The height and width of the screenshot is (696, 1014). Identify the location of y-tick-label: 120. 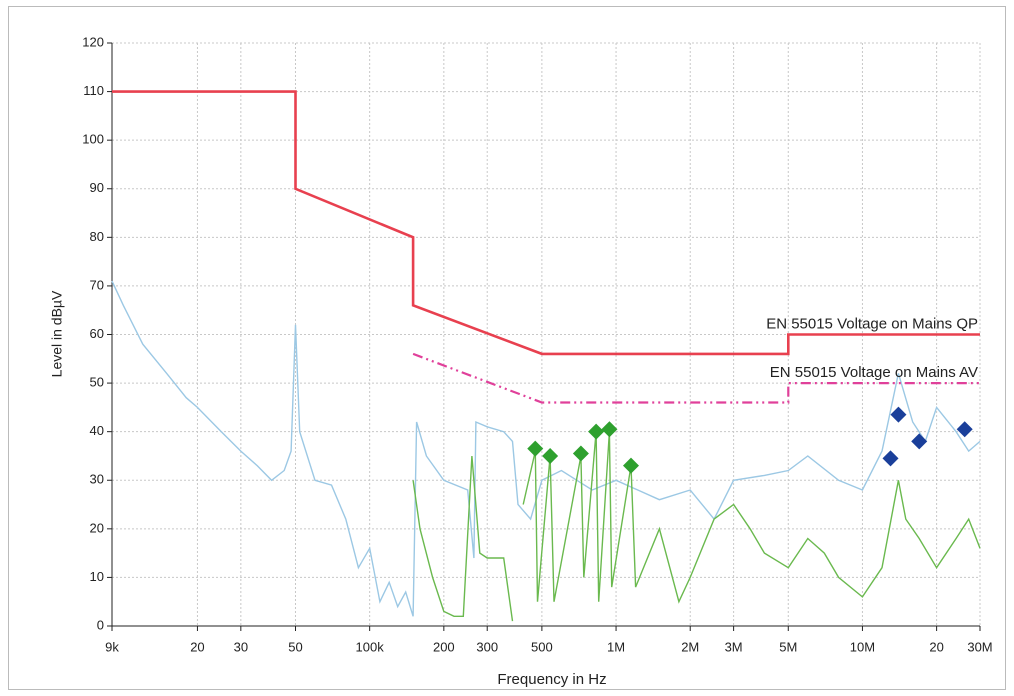
(93, 41).